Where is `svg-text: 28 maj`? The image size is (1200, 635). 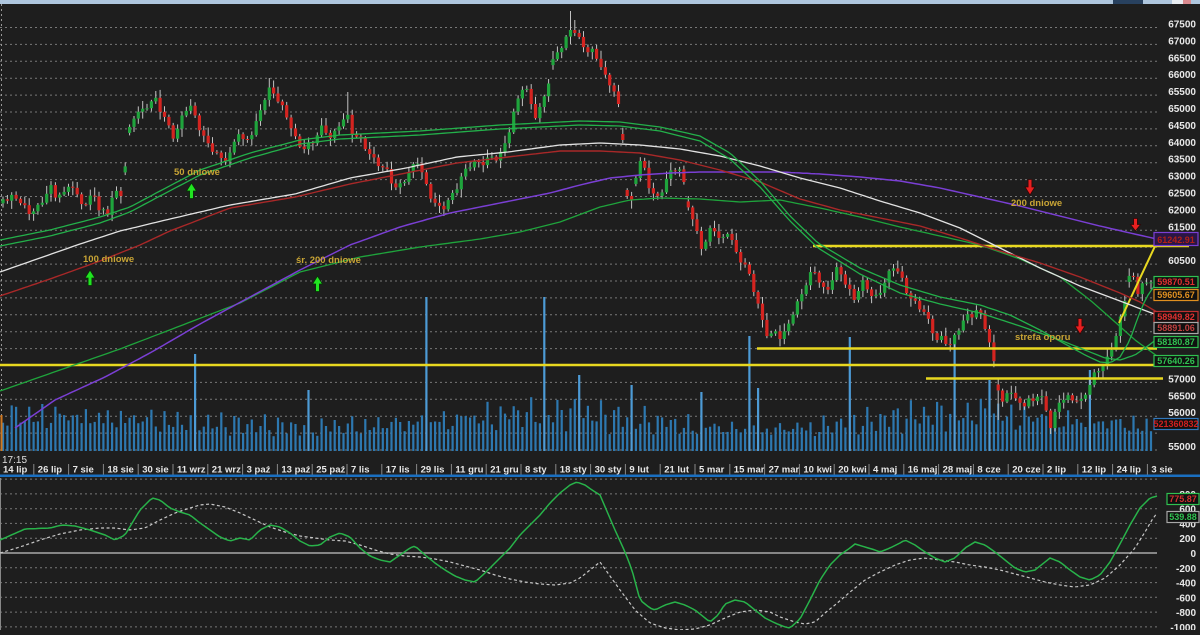 svg-text: 28 maj is located at coordinates (958, 470).